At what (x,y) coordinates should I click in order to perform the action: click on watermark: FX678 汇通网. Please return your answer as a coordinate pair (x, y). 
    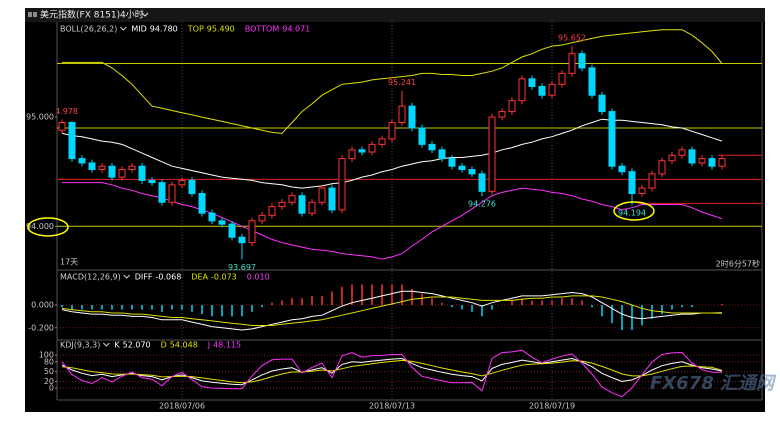
    Looking at the image, I should click on (713, 383).